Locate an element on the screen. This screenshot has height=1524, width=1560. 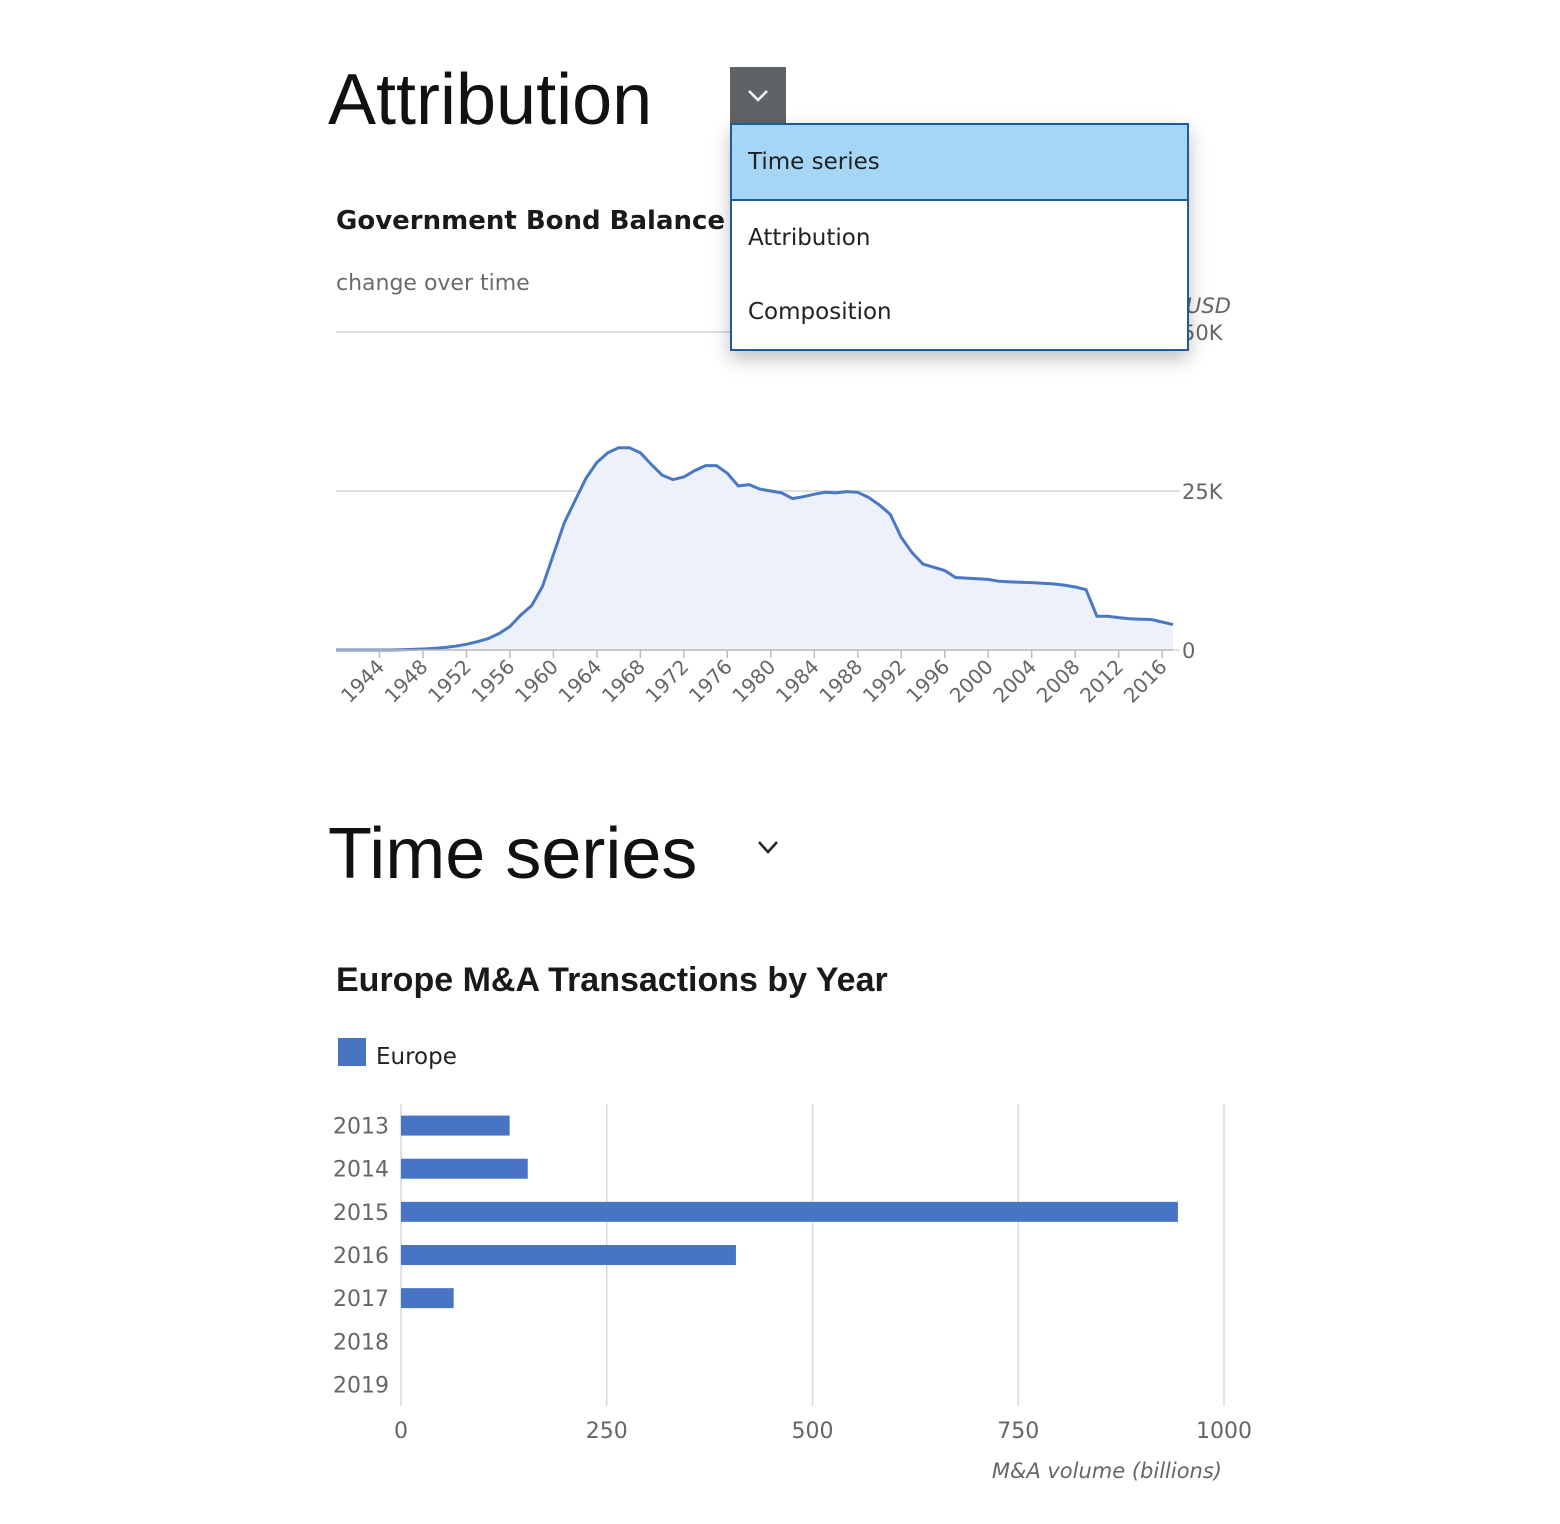
y-tick-label: 2018 is located at coordinates (361, 1342).